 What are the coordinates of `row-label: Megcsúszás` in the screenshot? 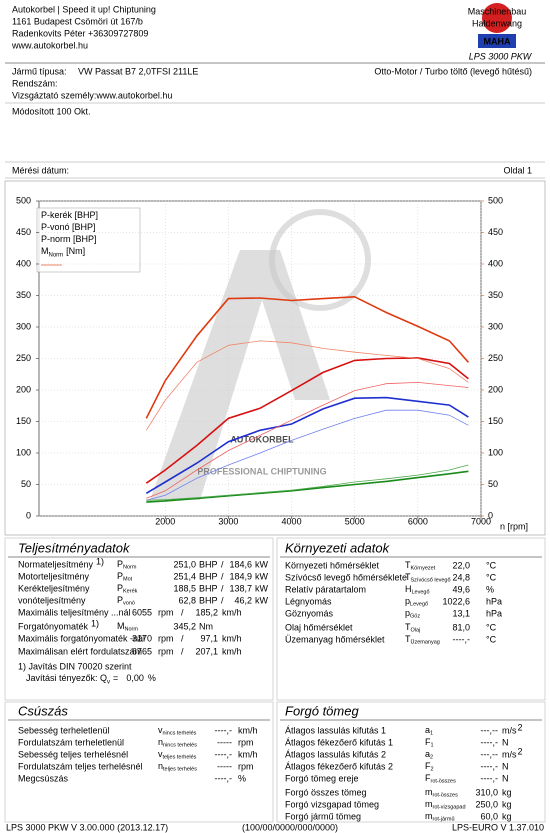 It's located at (43, 778).